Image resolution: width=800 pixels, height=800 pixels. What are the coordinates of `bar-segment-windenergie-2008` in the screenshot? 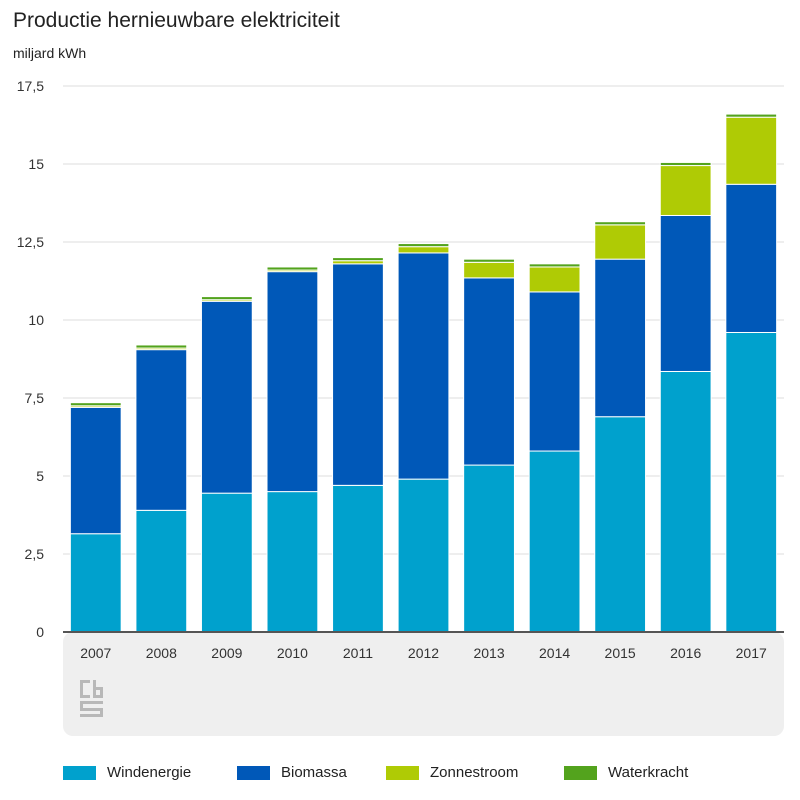 It's located at (161, 571).